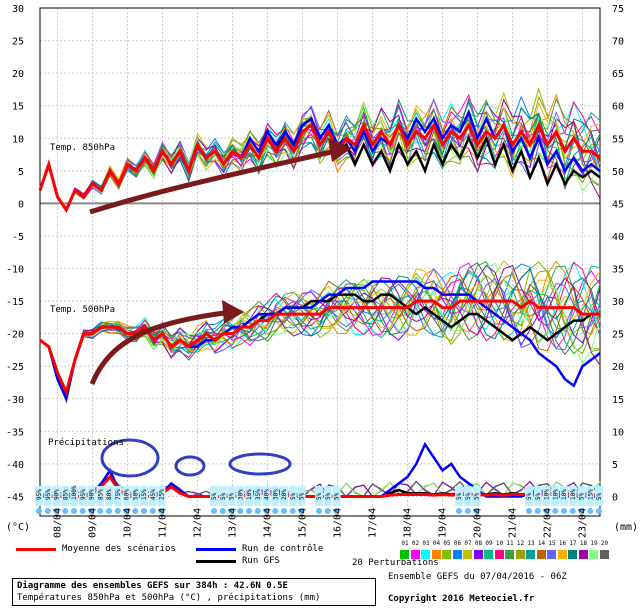 The width and height of the screenshot is (640, 608). I want to click on label-t850: Temp. 850hPa, so click(82, 148).